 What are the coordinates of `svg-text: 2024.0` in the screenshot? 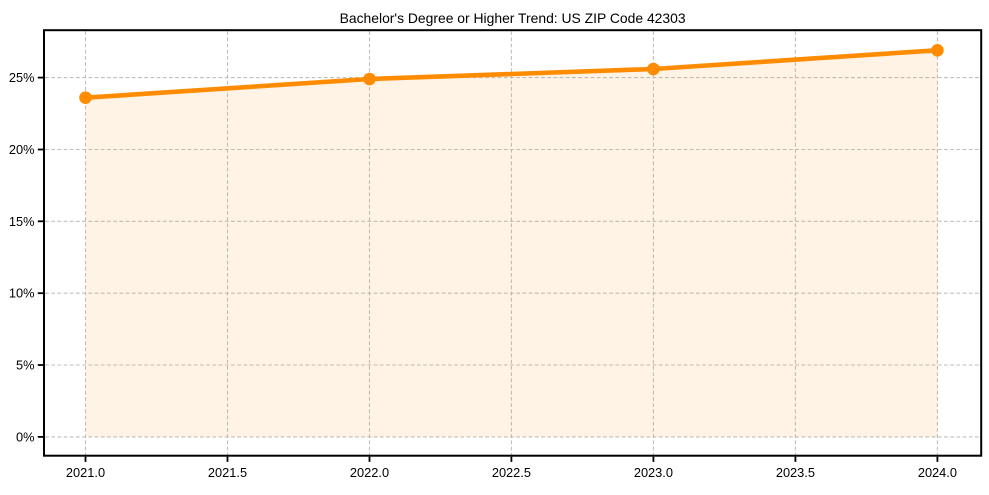 It's located at (937, 472).